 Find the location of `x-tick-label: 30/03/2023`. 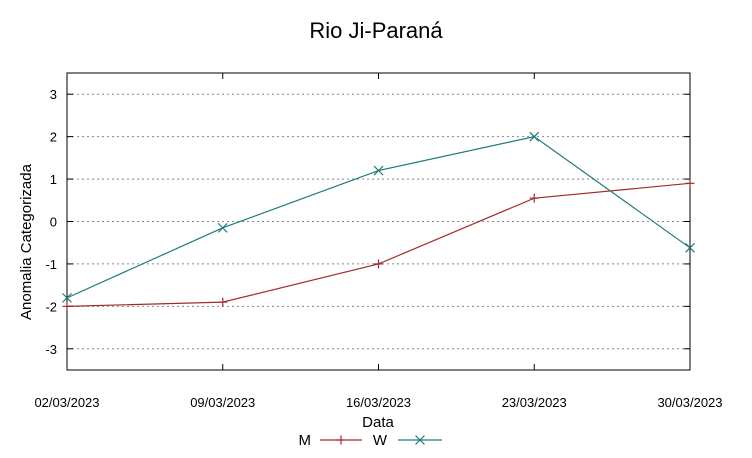

x-tick-label: 30/03/2023 is located at coordinates (689, 402).